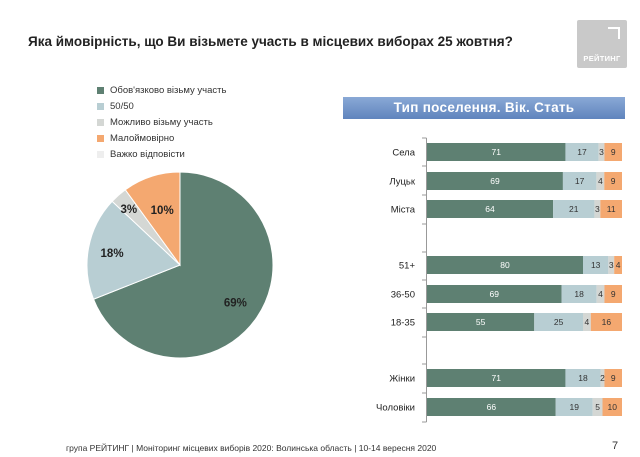  Describe the element at coordinates (602, 44) in the screenshot. I see `rating-logo: РЕЙТИНГ` at that location.